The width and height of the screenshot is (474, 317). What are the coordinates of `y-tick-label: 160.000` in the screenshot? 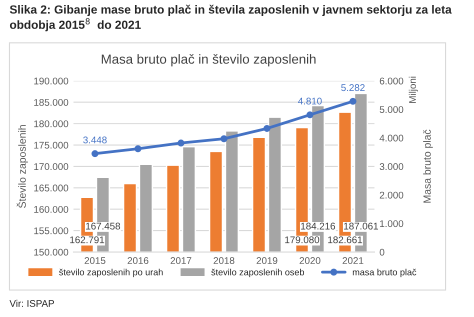 It's located at (51, 209).